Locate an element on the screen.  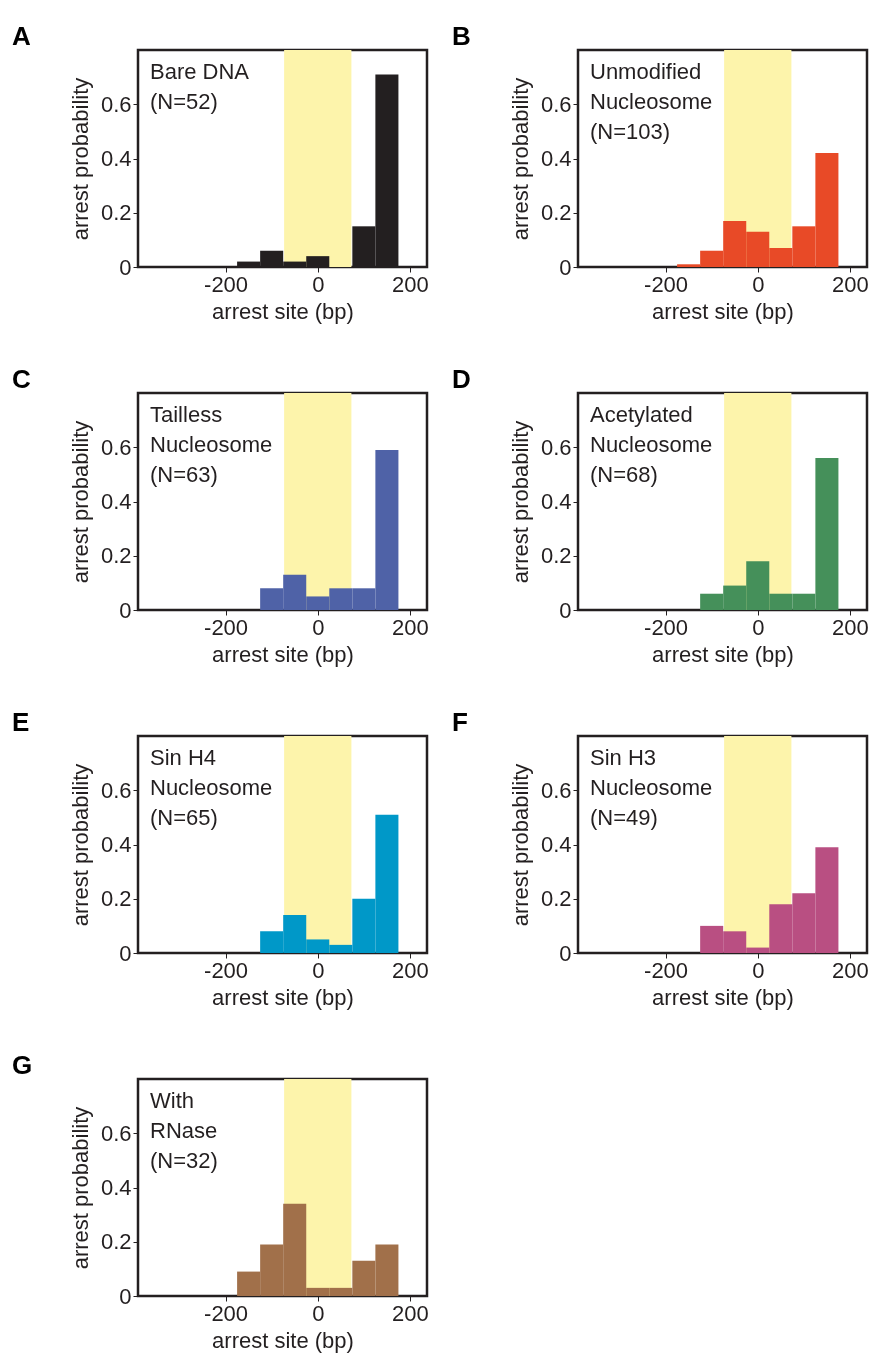
chart-title: C is located at coordinates (21, 379).